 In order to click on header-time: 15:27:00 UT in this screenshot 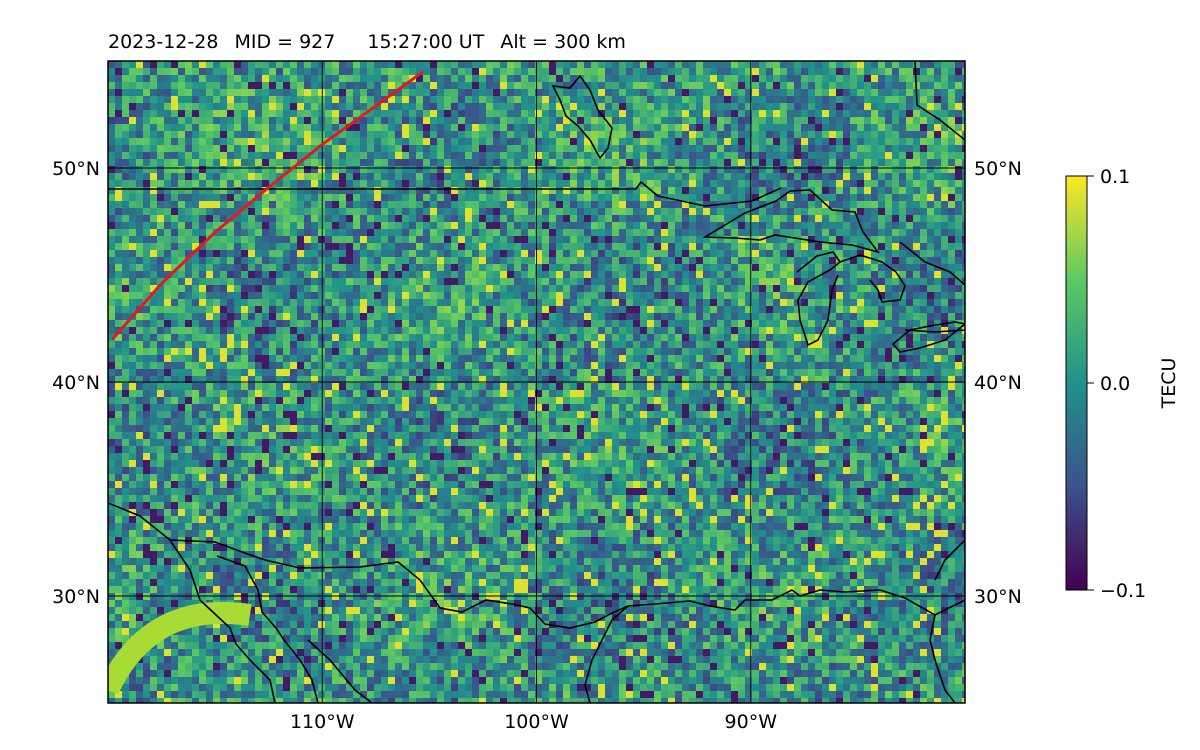, I will do `click(425, 42)`.